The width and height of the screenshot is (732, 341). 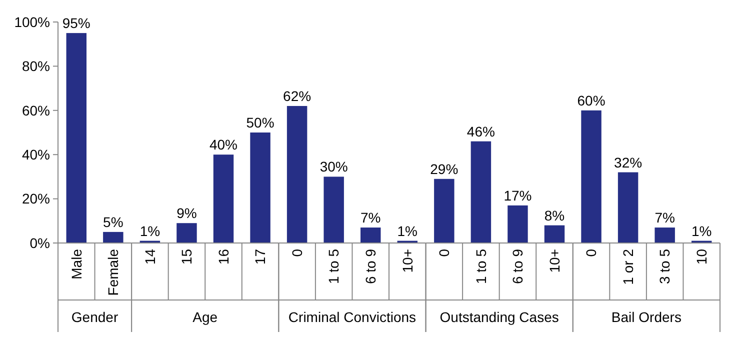 I want to click on data-label: 8%, so click(x=554, y=215).